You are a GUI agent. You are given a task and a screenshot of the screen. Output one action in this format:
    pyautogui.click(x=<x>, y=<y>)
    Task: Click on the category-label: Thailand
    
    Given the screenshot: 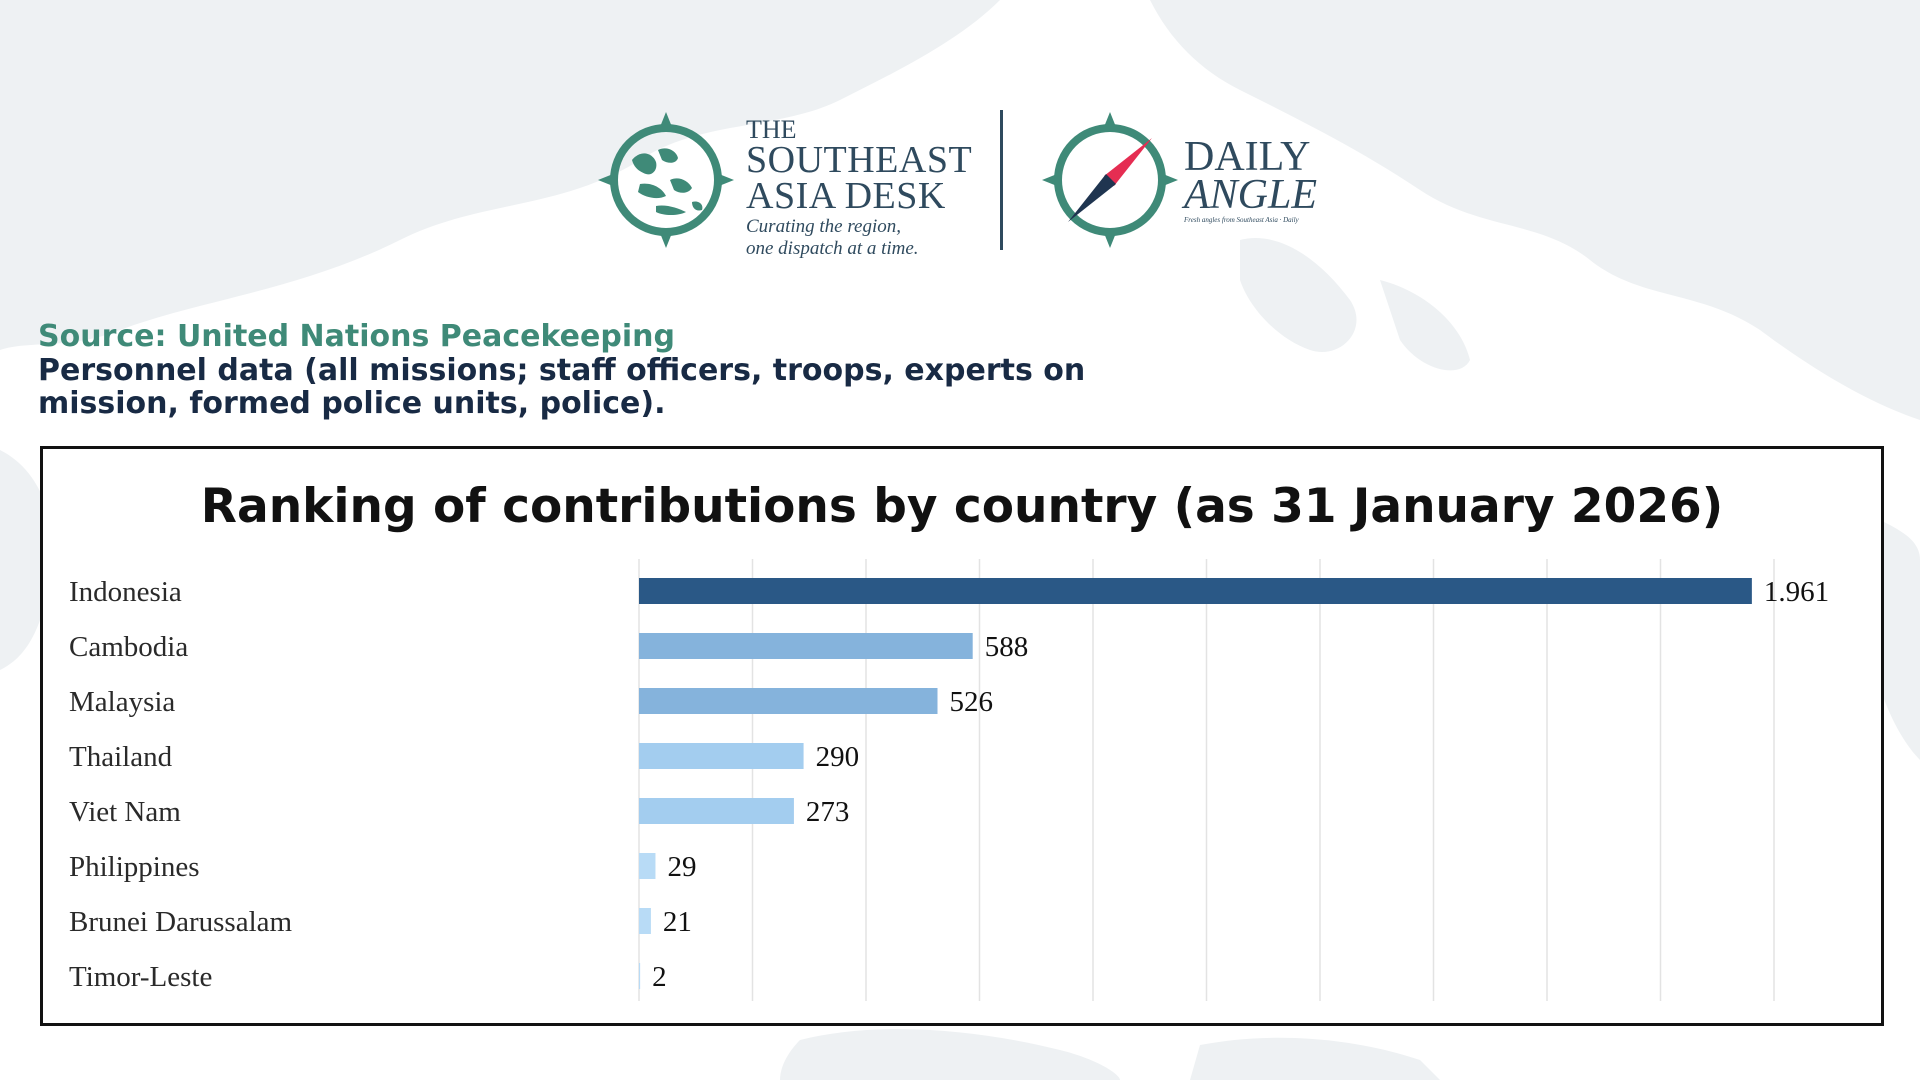 What is the action you would take?
    pyautogui.click(x=121, y=757)
    